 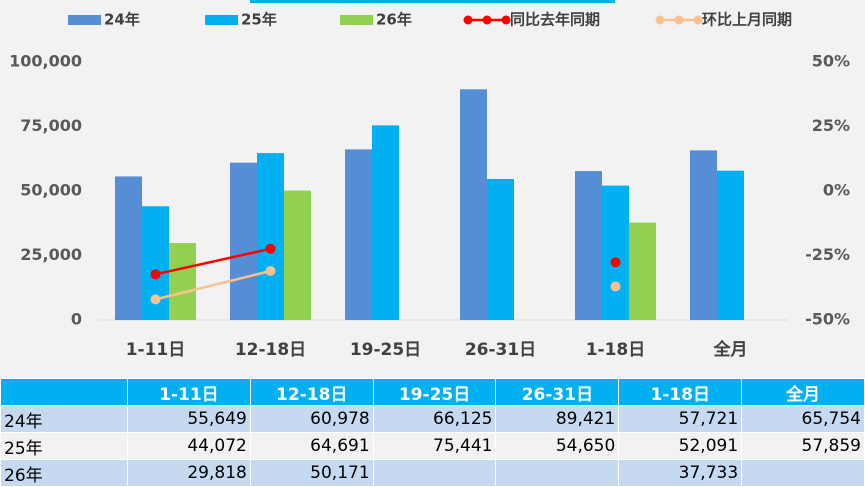 I want to click on y-tick-label: 75,000, so click(x=51, y=125).